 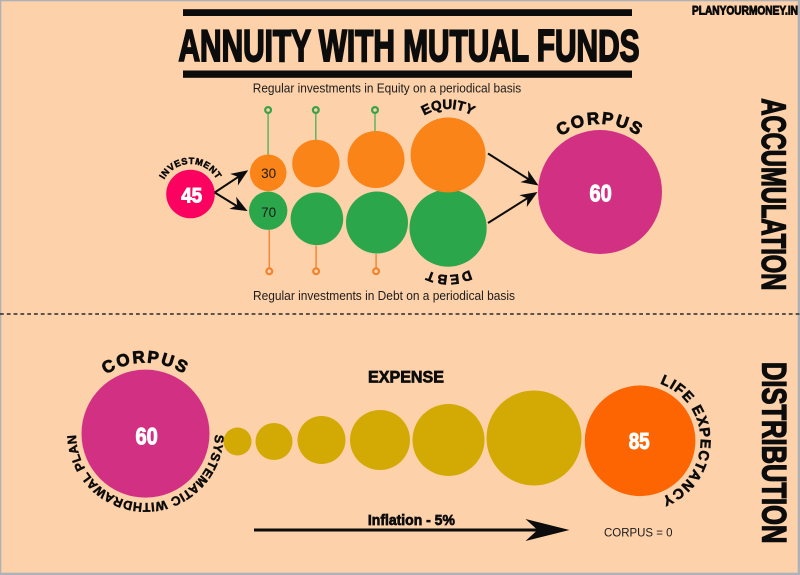 I want to click on svg-text: CORPUS = 0, so click(x=638, y=533).